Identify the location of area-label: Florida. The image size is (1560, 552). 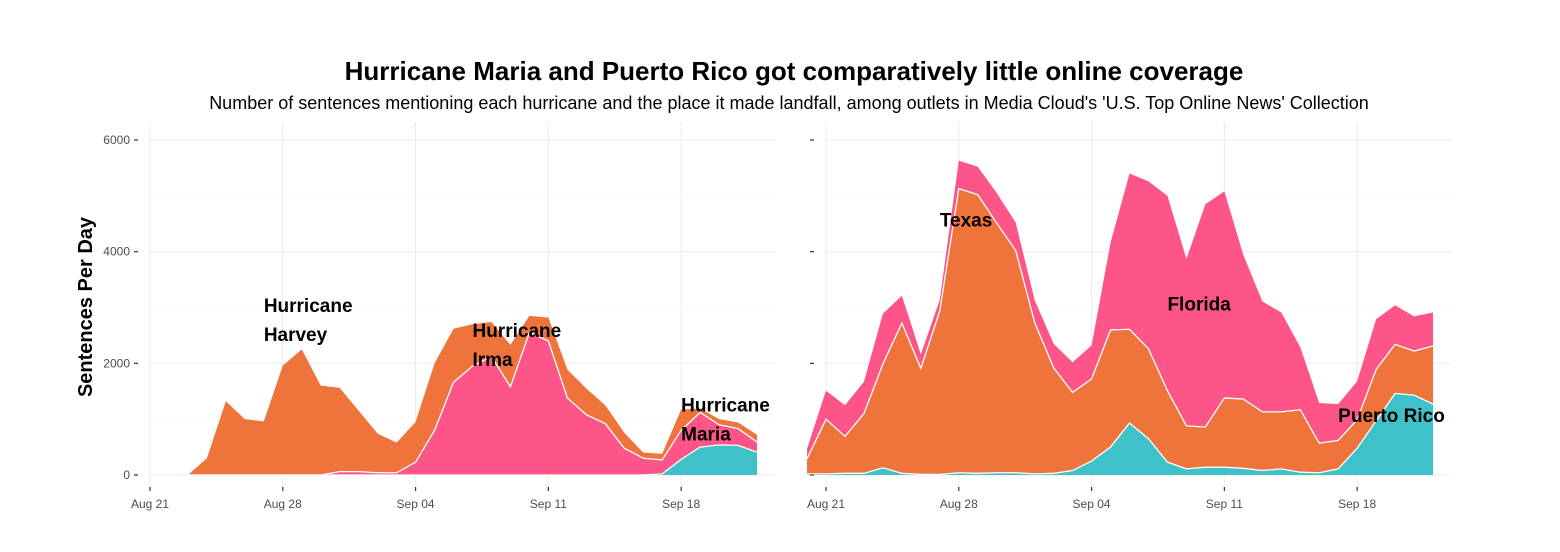
(1199, 304).